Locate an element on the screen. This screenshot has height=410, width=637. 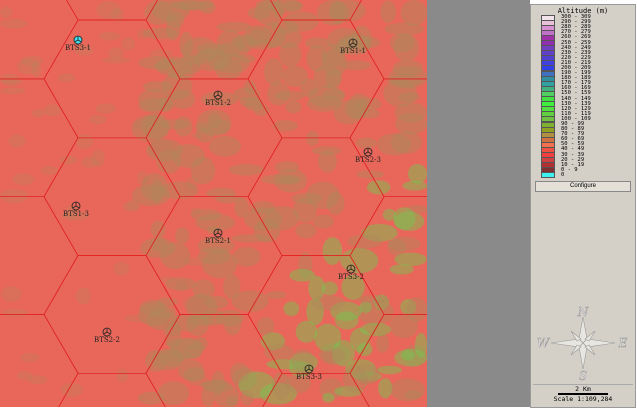
bts-site: BTS1-3 is located at coordinates (76, 209).